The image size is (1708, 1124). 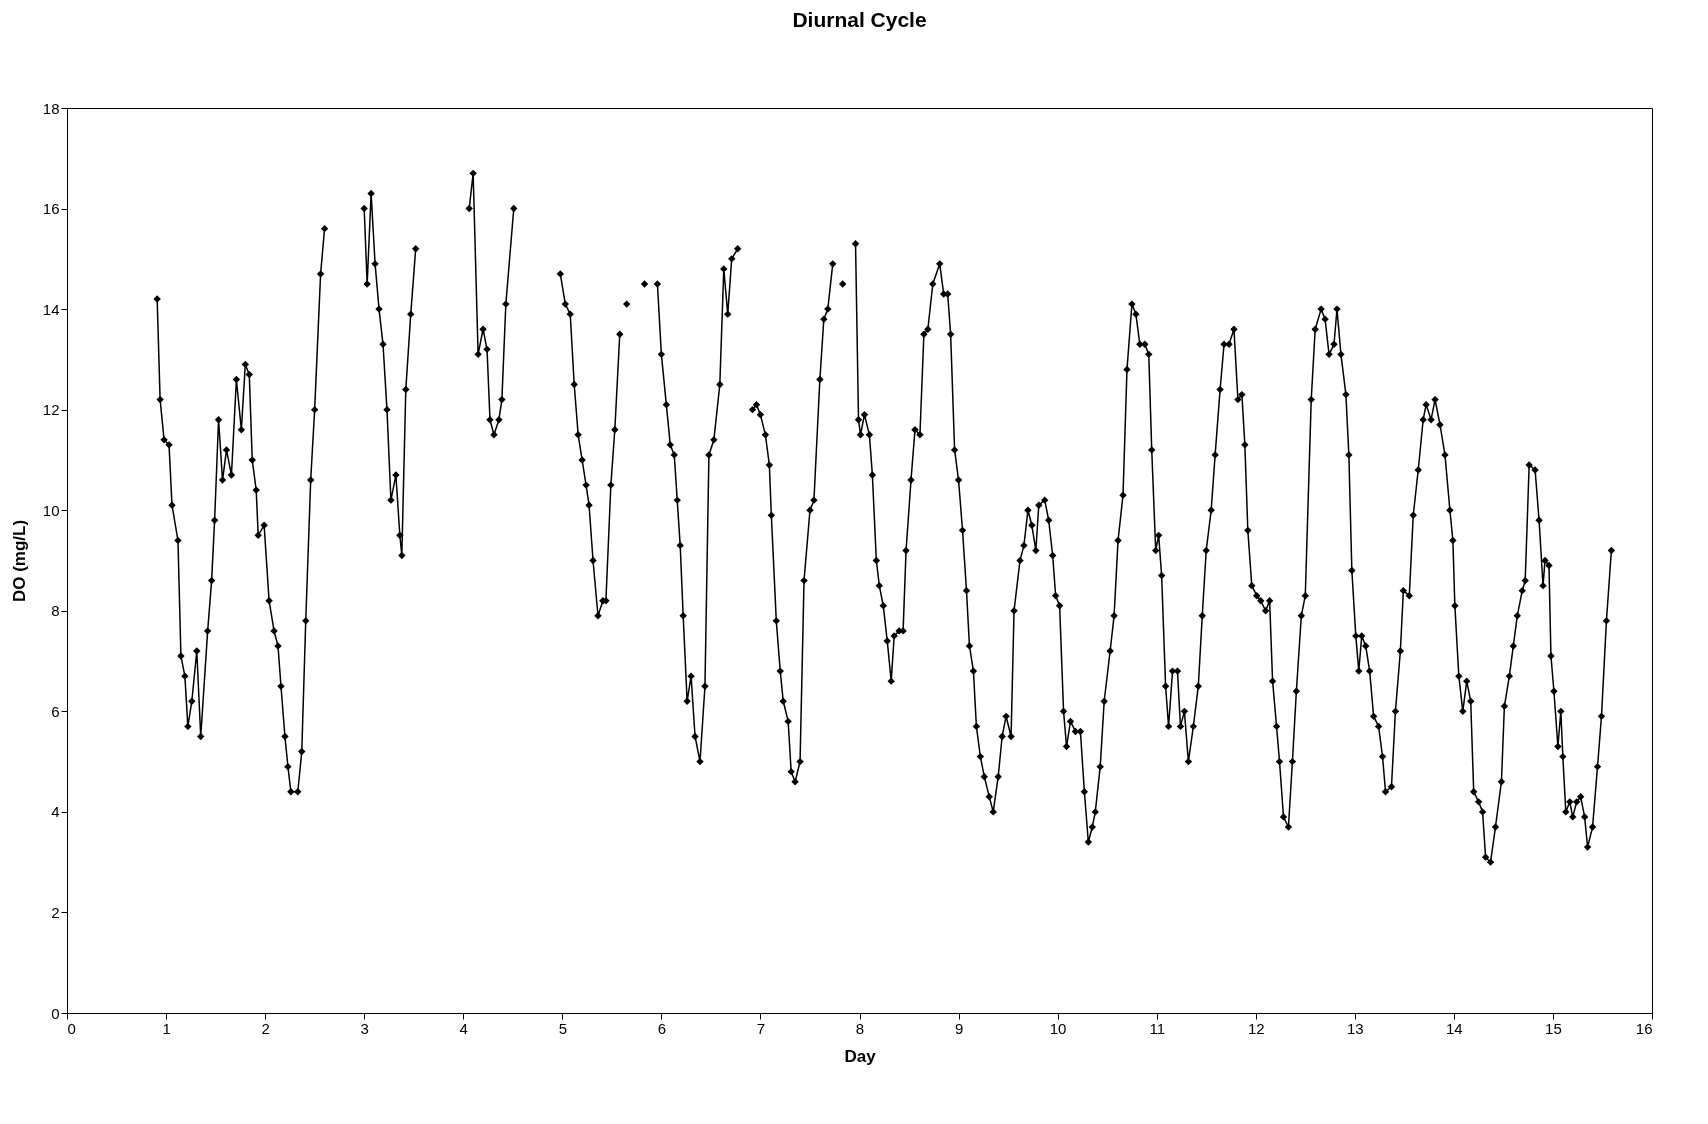 I want to click on x-tick-label: 10, so click(x=1058, y=1028).